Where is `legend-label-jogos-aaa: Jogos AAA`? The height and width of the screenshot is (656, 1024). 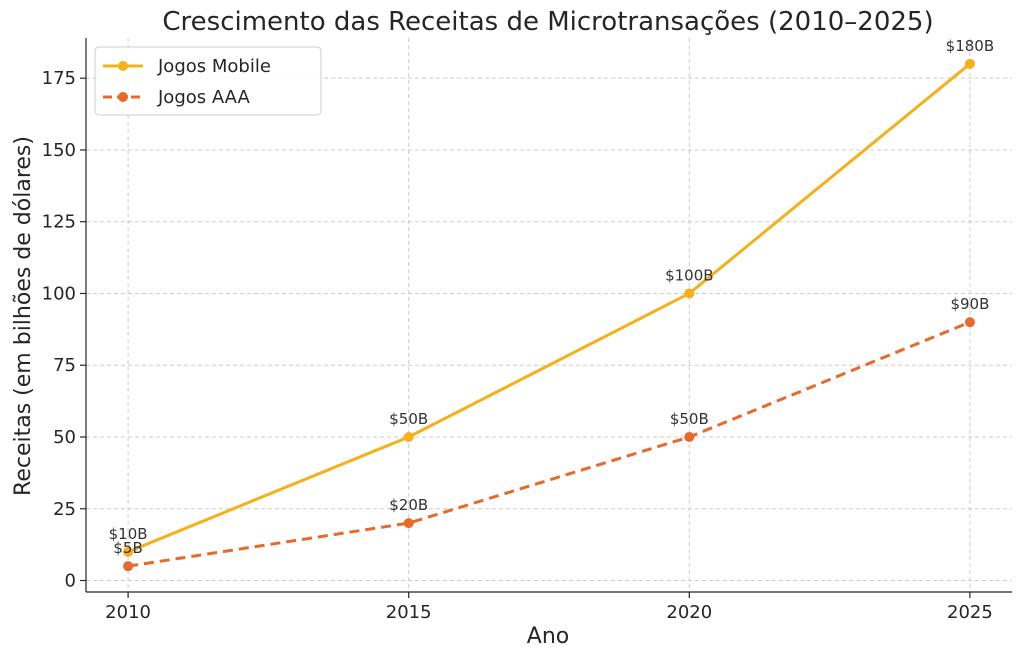 legend-label-jogos-aaa: Jogos AAA is located at coordinates (203, 97).